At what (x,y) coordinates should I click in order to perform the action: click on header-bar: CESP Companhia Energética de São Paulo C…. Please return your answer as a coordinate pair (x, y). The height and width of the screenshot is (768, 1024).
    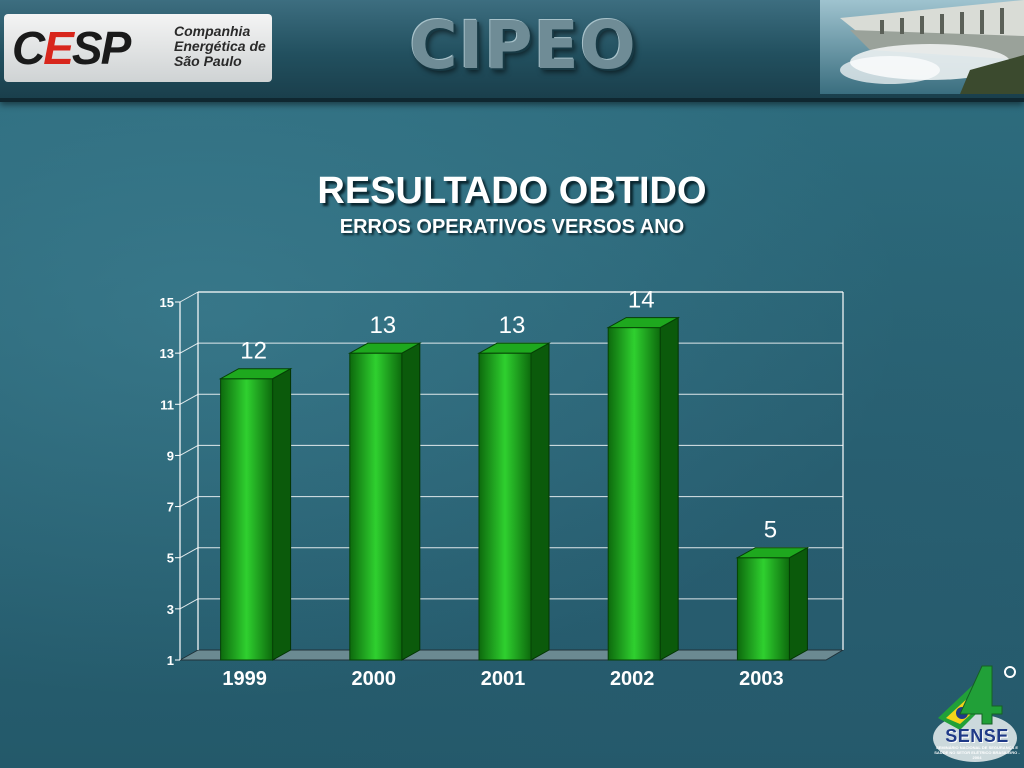
    Looking at the image, I should click on (512, 51).